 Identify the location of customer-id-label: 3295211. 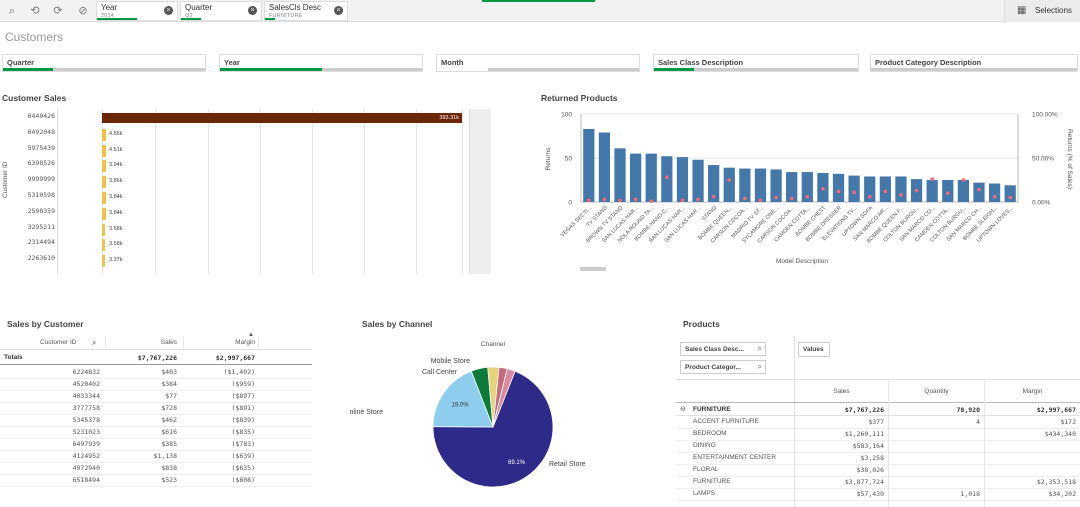
(41, 226).